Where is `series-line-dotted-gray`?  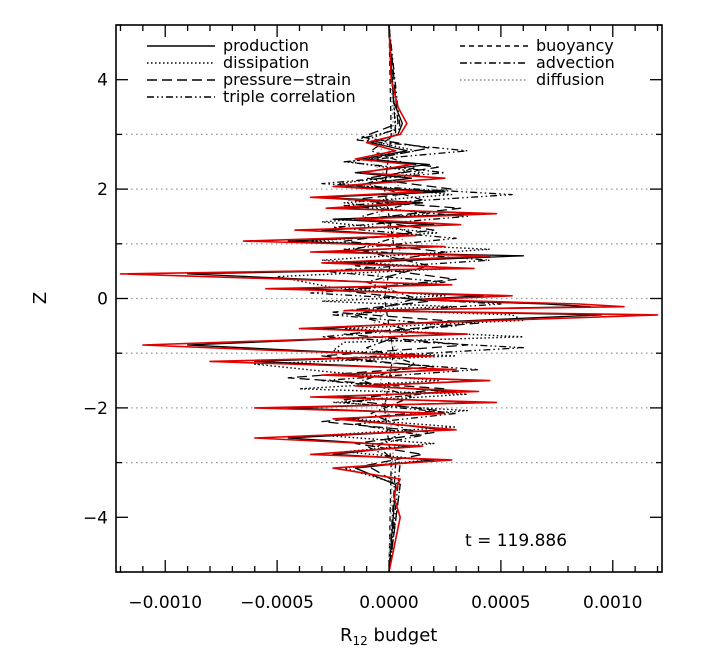 series-line-dotted-gray is located at coordinates (389, 298).